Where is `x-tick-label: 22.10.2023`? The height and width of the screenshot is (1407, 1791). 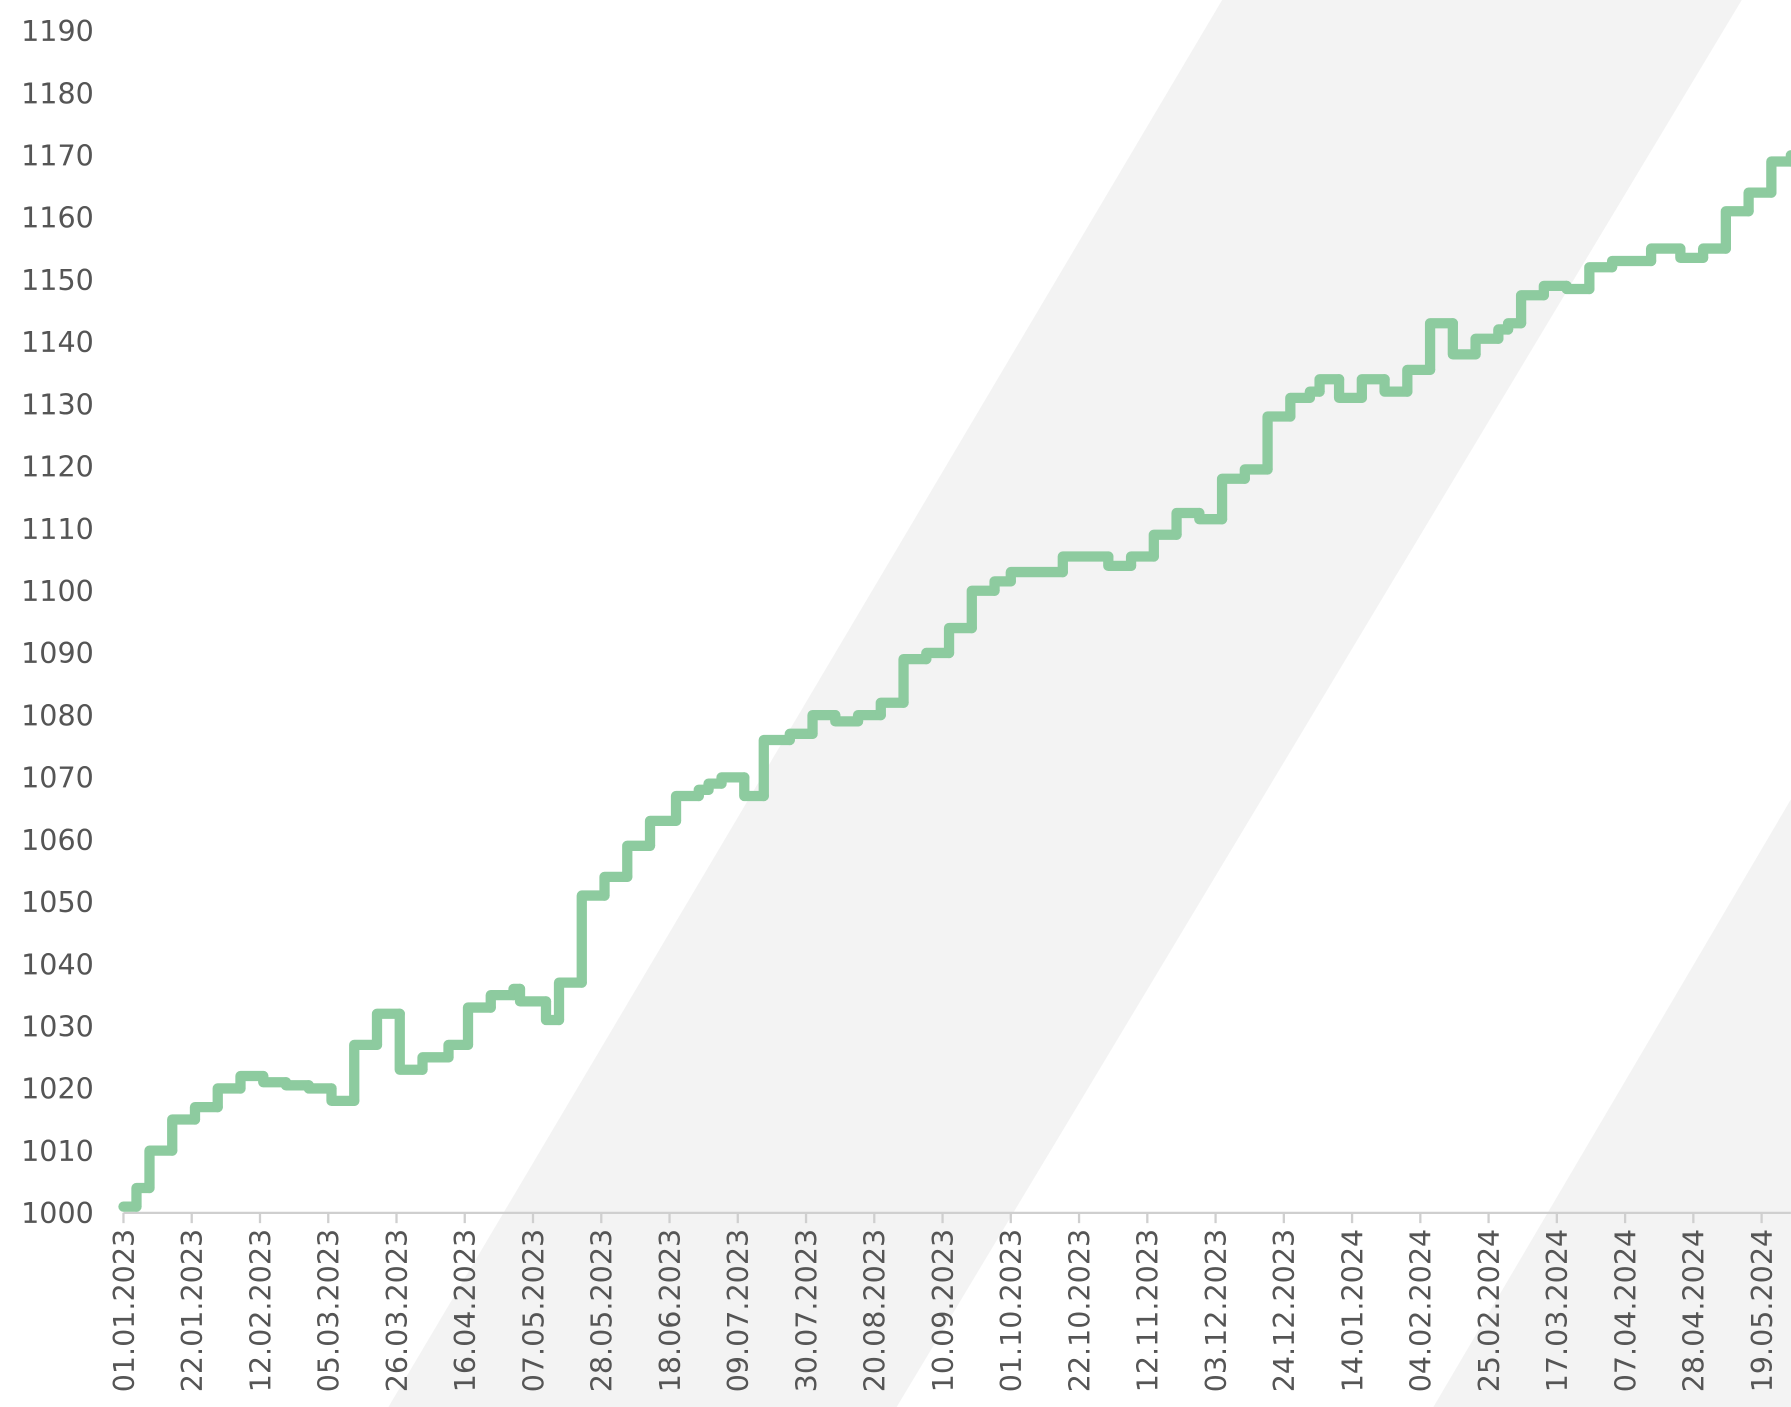 x-tick-label: 22.10.2023 is located at coordinates (1079, 1310).